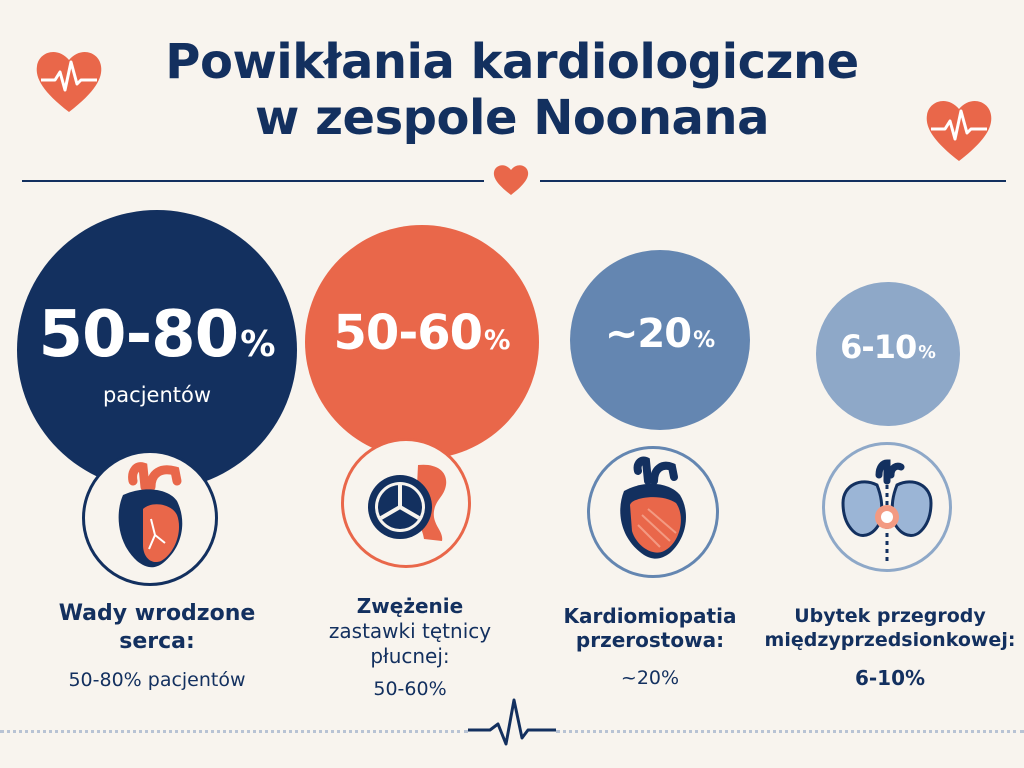 Image resolution: width=1024 pixels, height=768 pixels. Describe the element at coordinates (408, 333) in the screenshot. I see `stat-value: 50-60` at that location.